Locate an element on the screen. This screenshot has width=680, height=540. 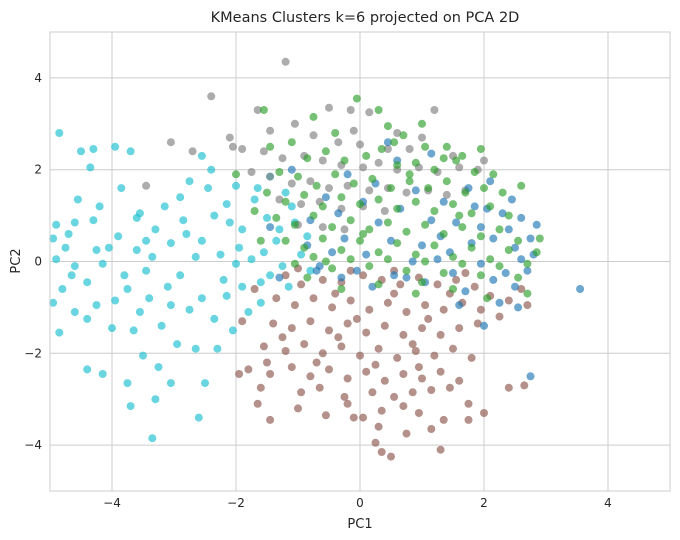
x-tick-labels: −4 −2 0 2 4 is located at coordinates (357, 503).